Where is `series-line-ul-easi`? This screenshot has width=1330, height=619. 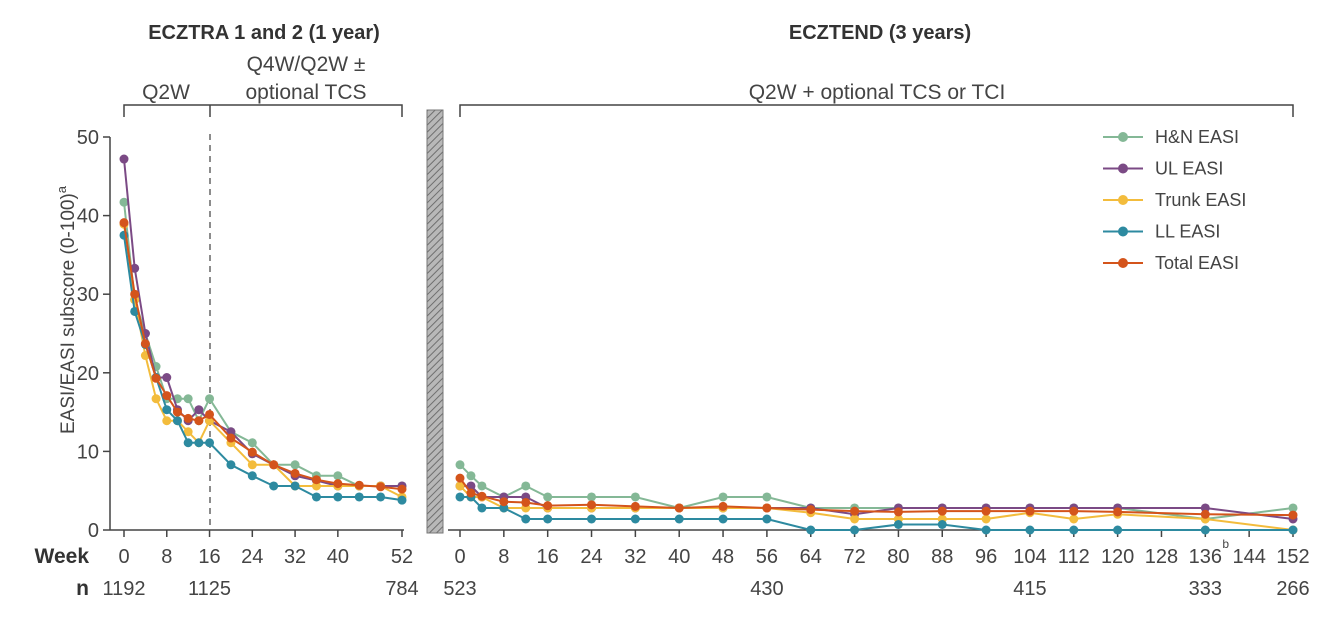
series-line-ul-easi is located at coordinates (262, 322).